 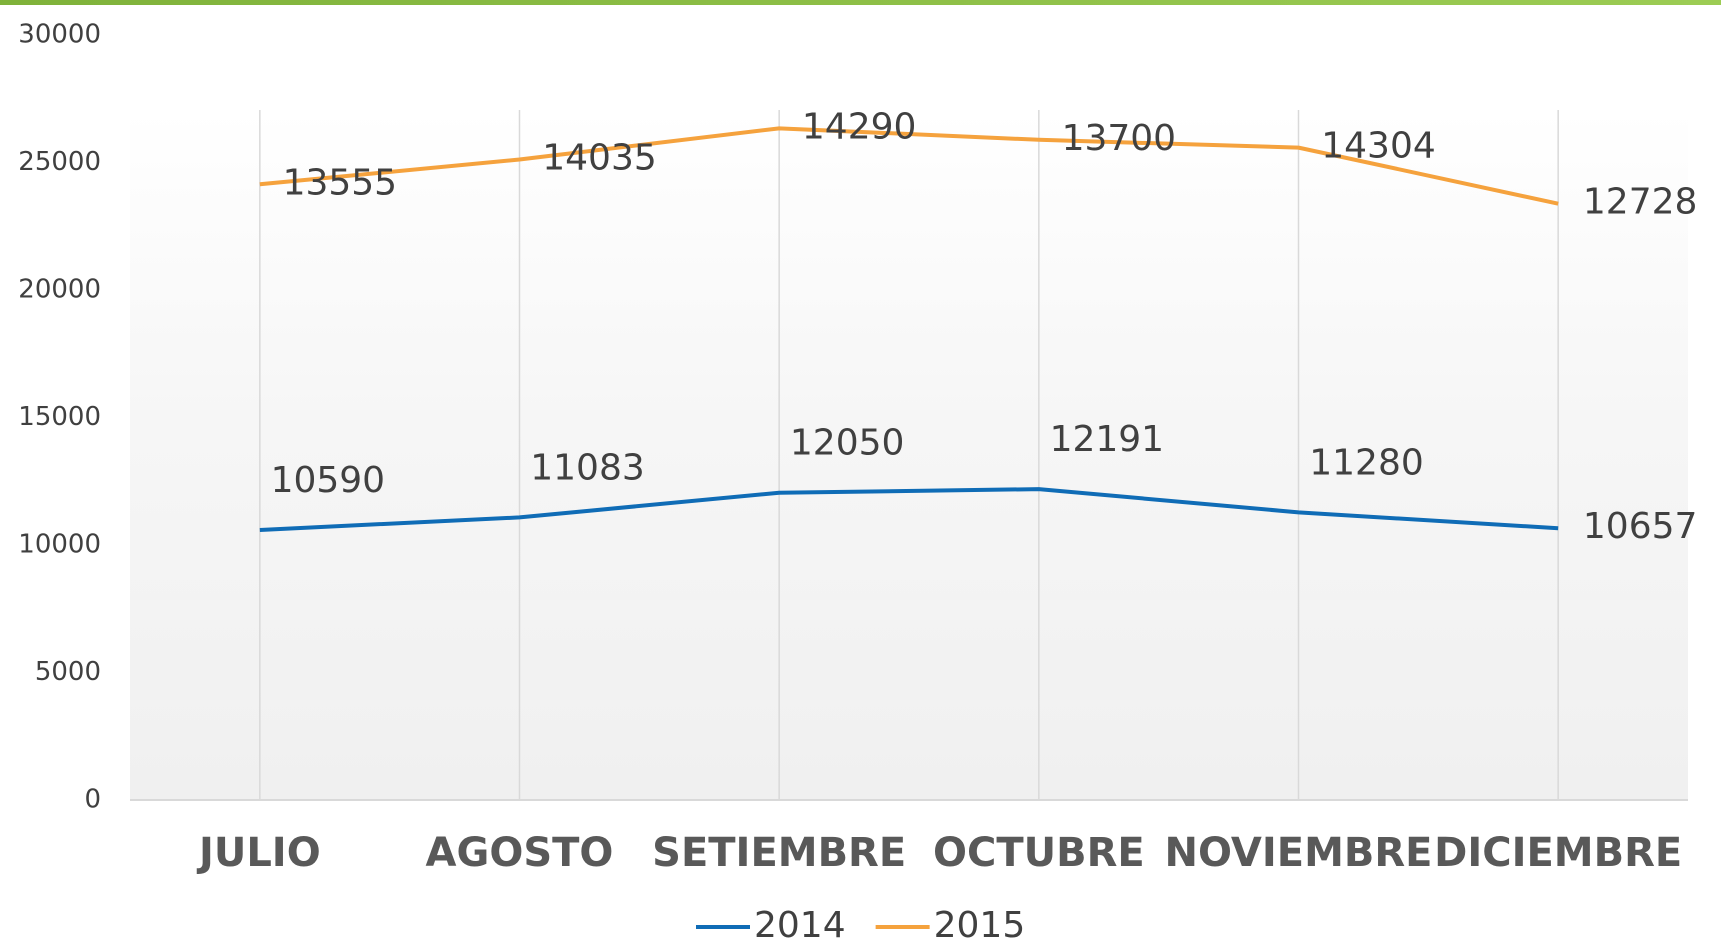 I want to click on y-tick-label: 0, so click(x=92, y=800).